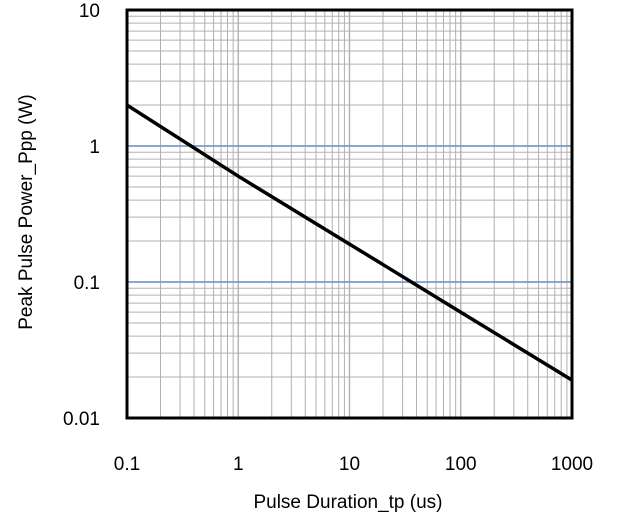 This screenshot has height=522, width=619. Describe the element at coordinates (89, 11) in the screenshot. I see `y-tick-label: 10` at that location.